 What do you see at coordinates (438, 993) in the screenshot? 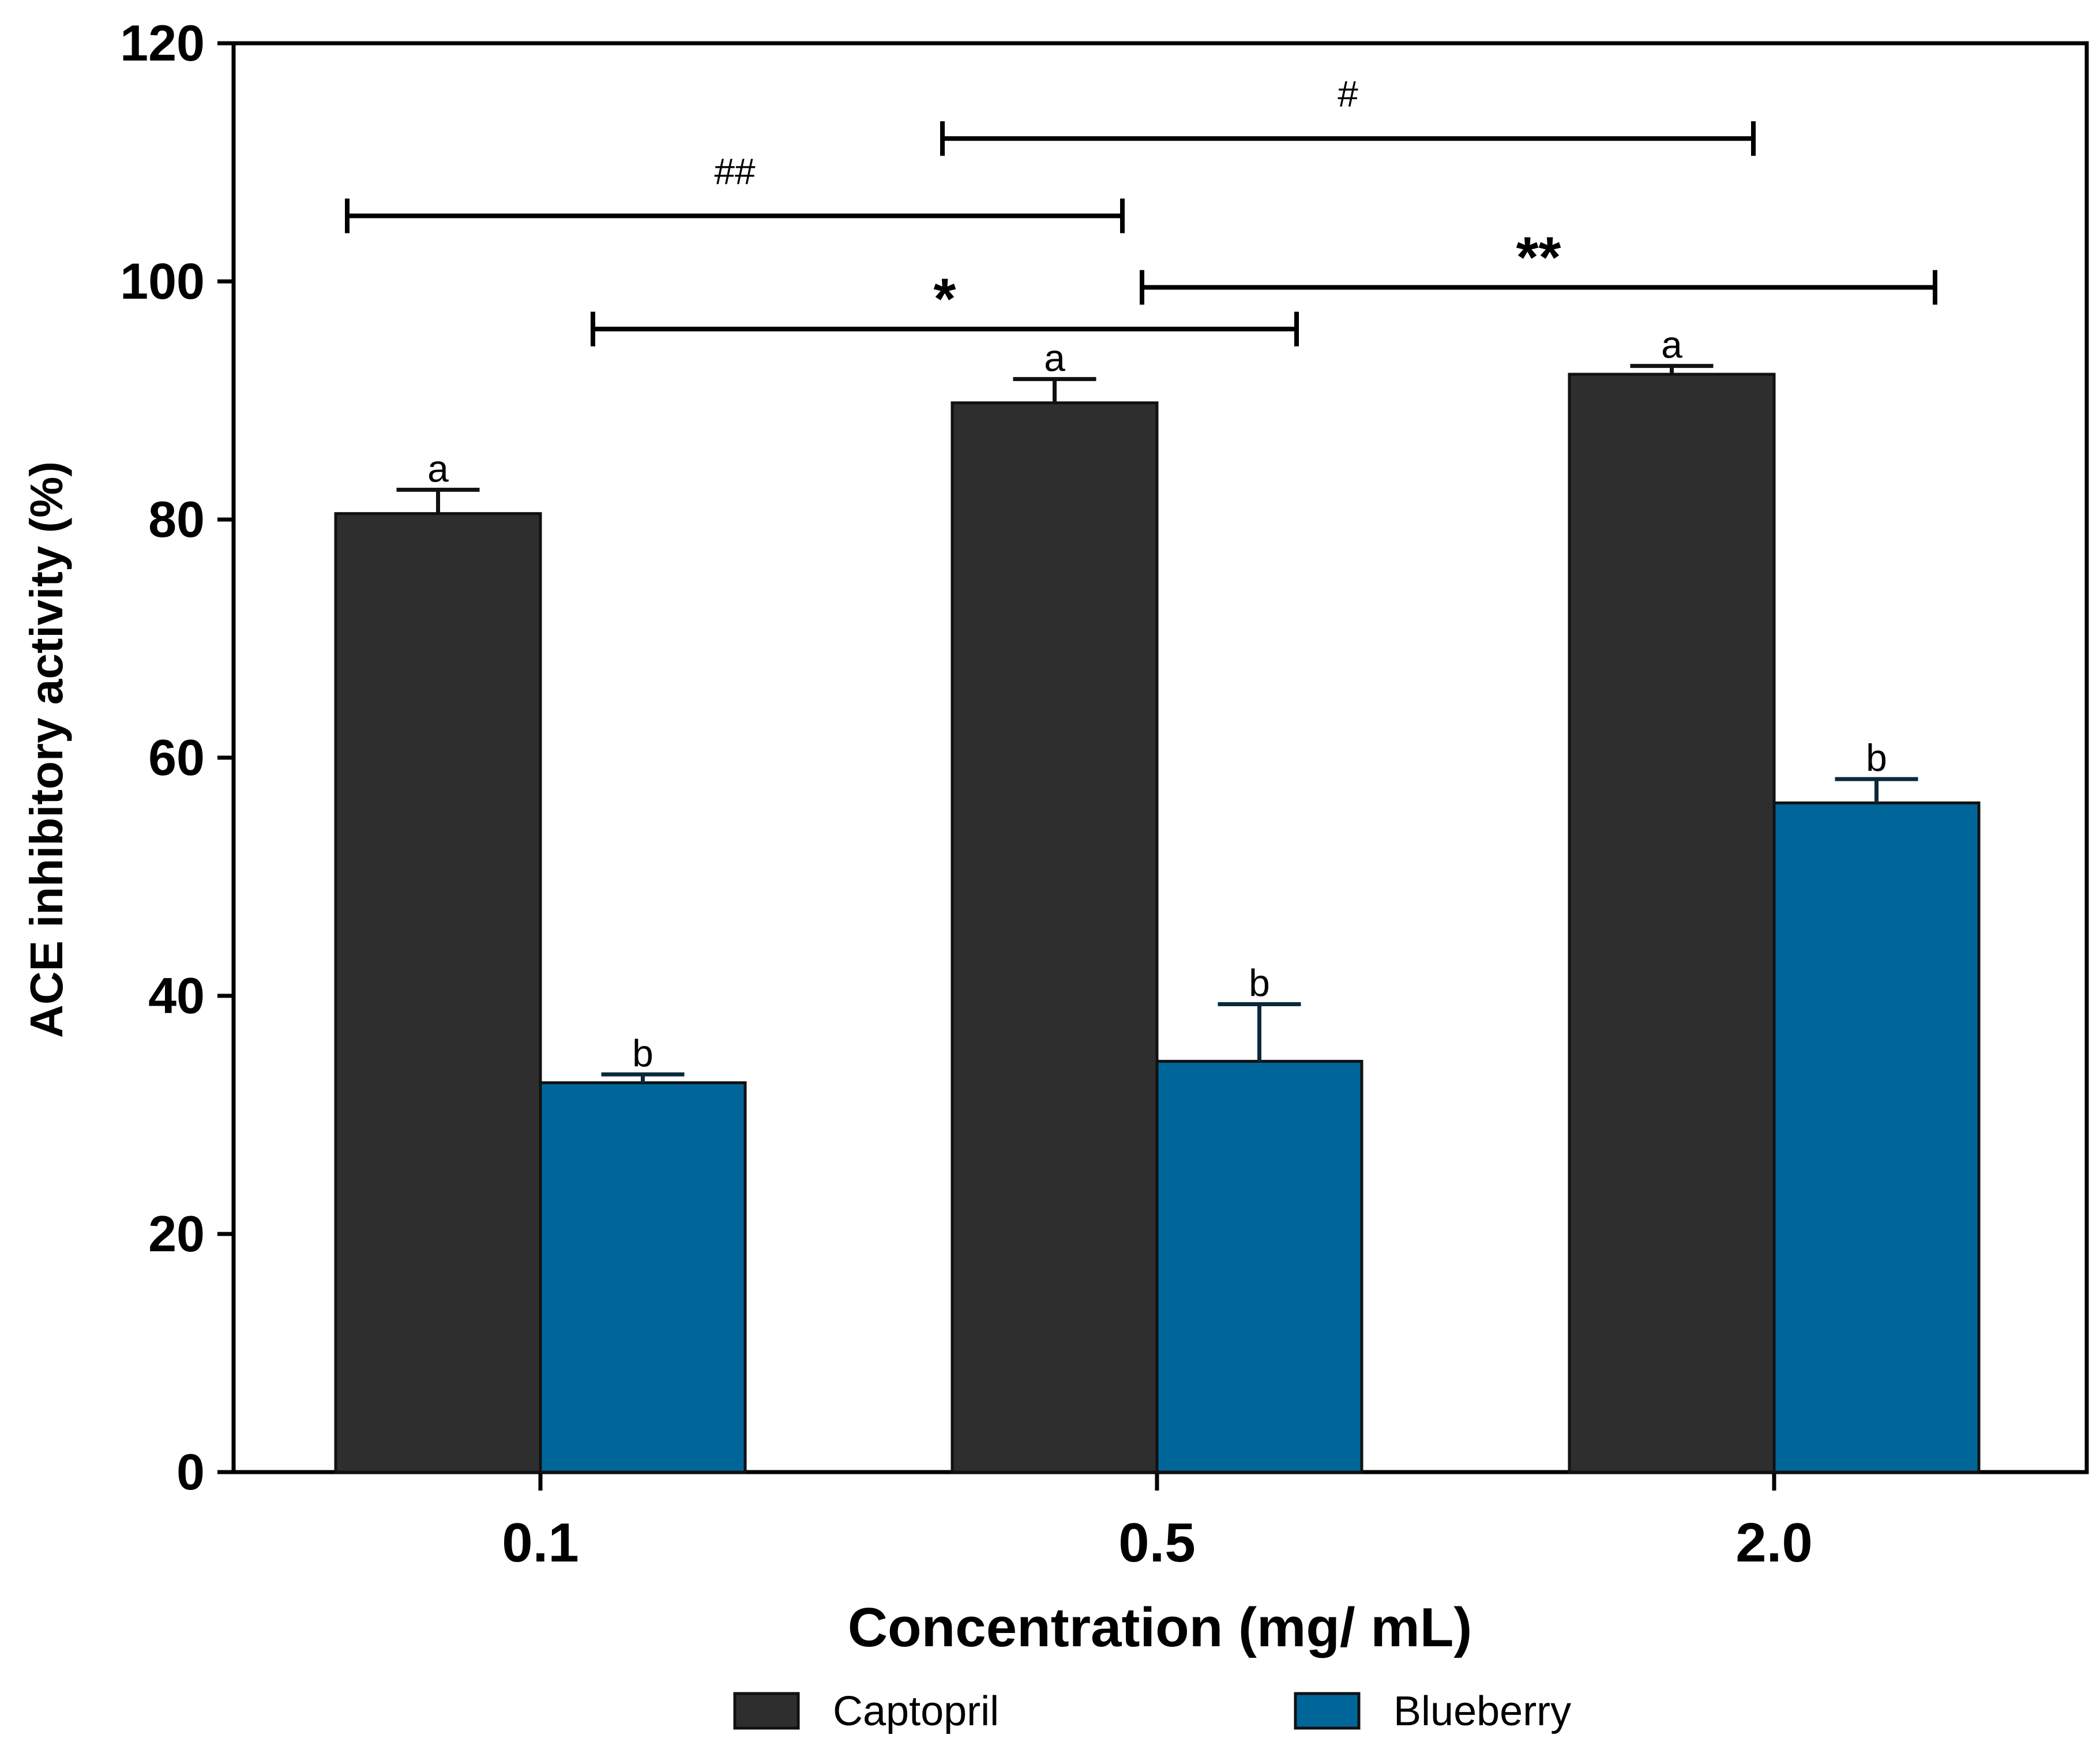
I see `bar-captopril-0.1` at bounding box center [438, 993].